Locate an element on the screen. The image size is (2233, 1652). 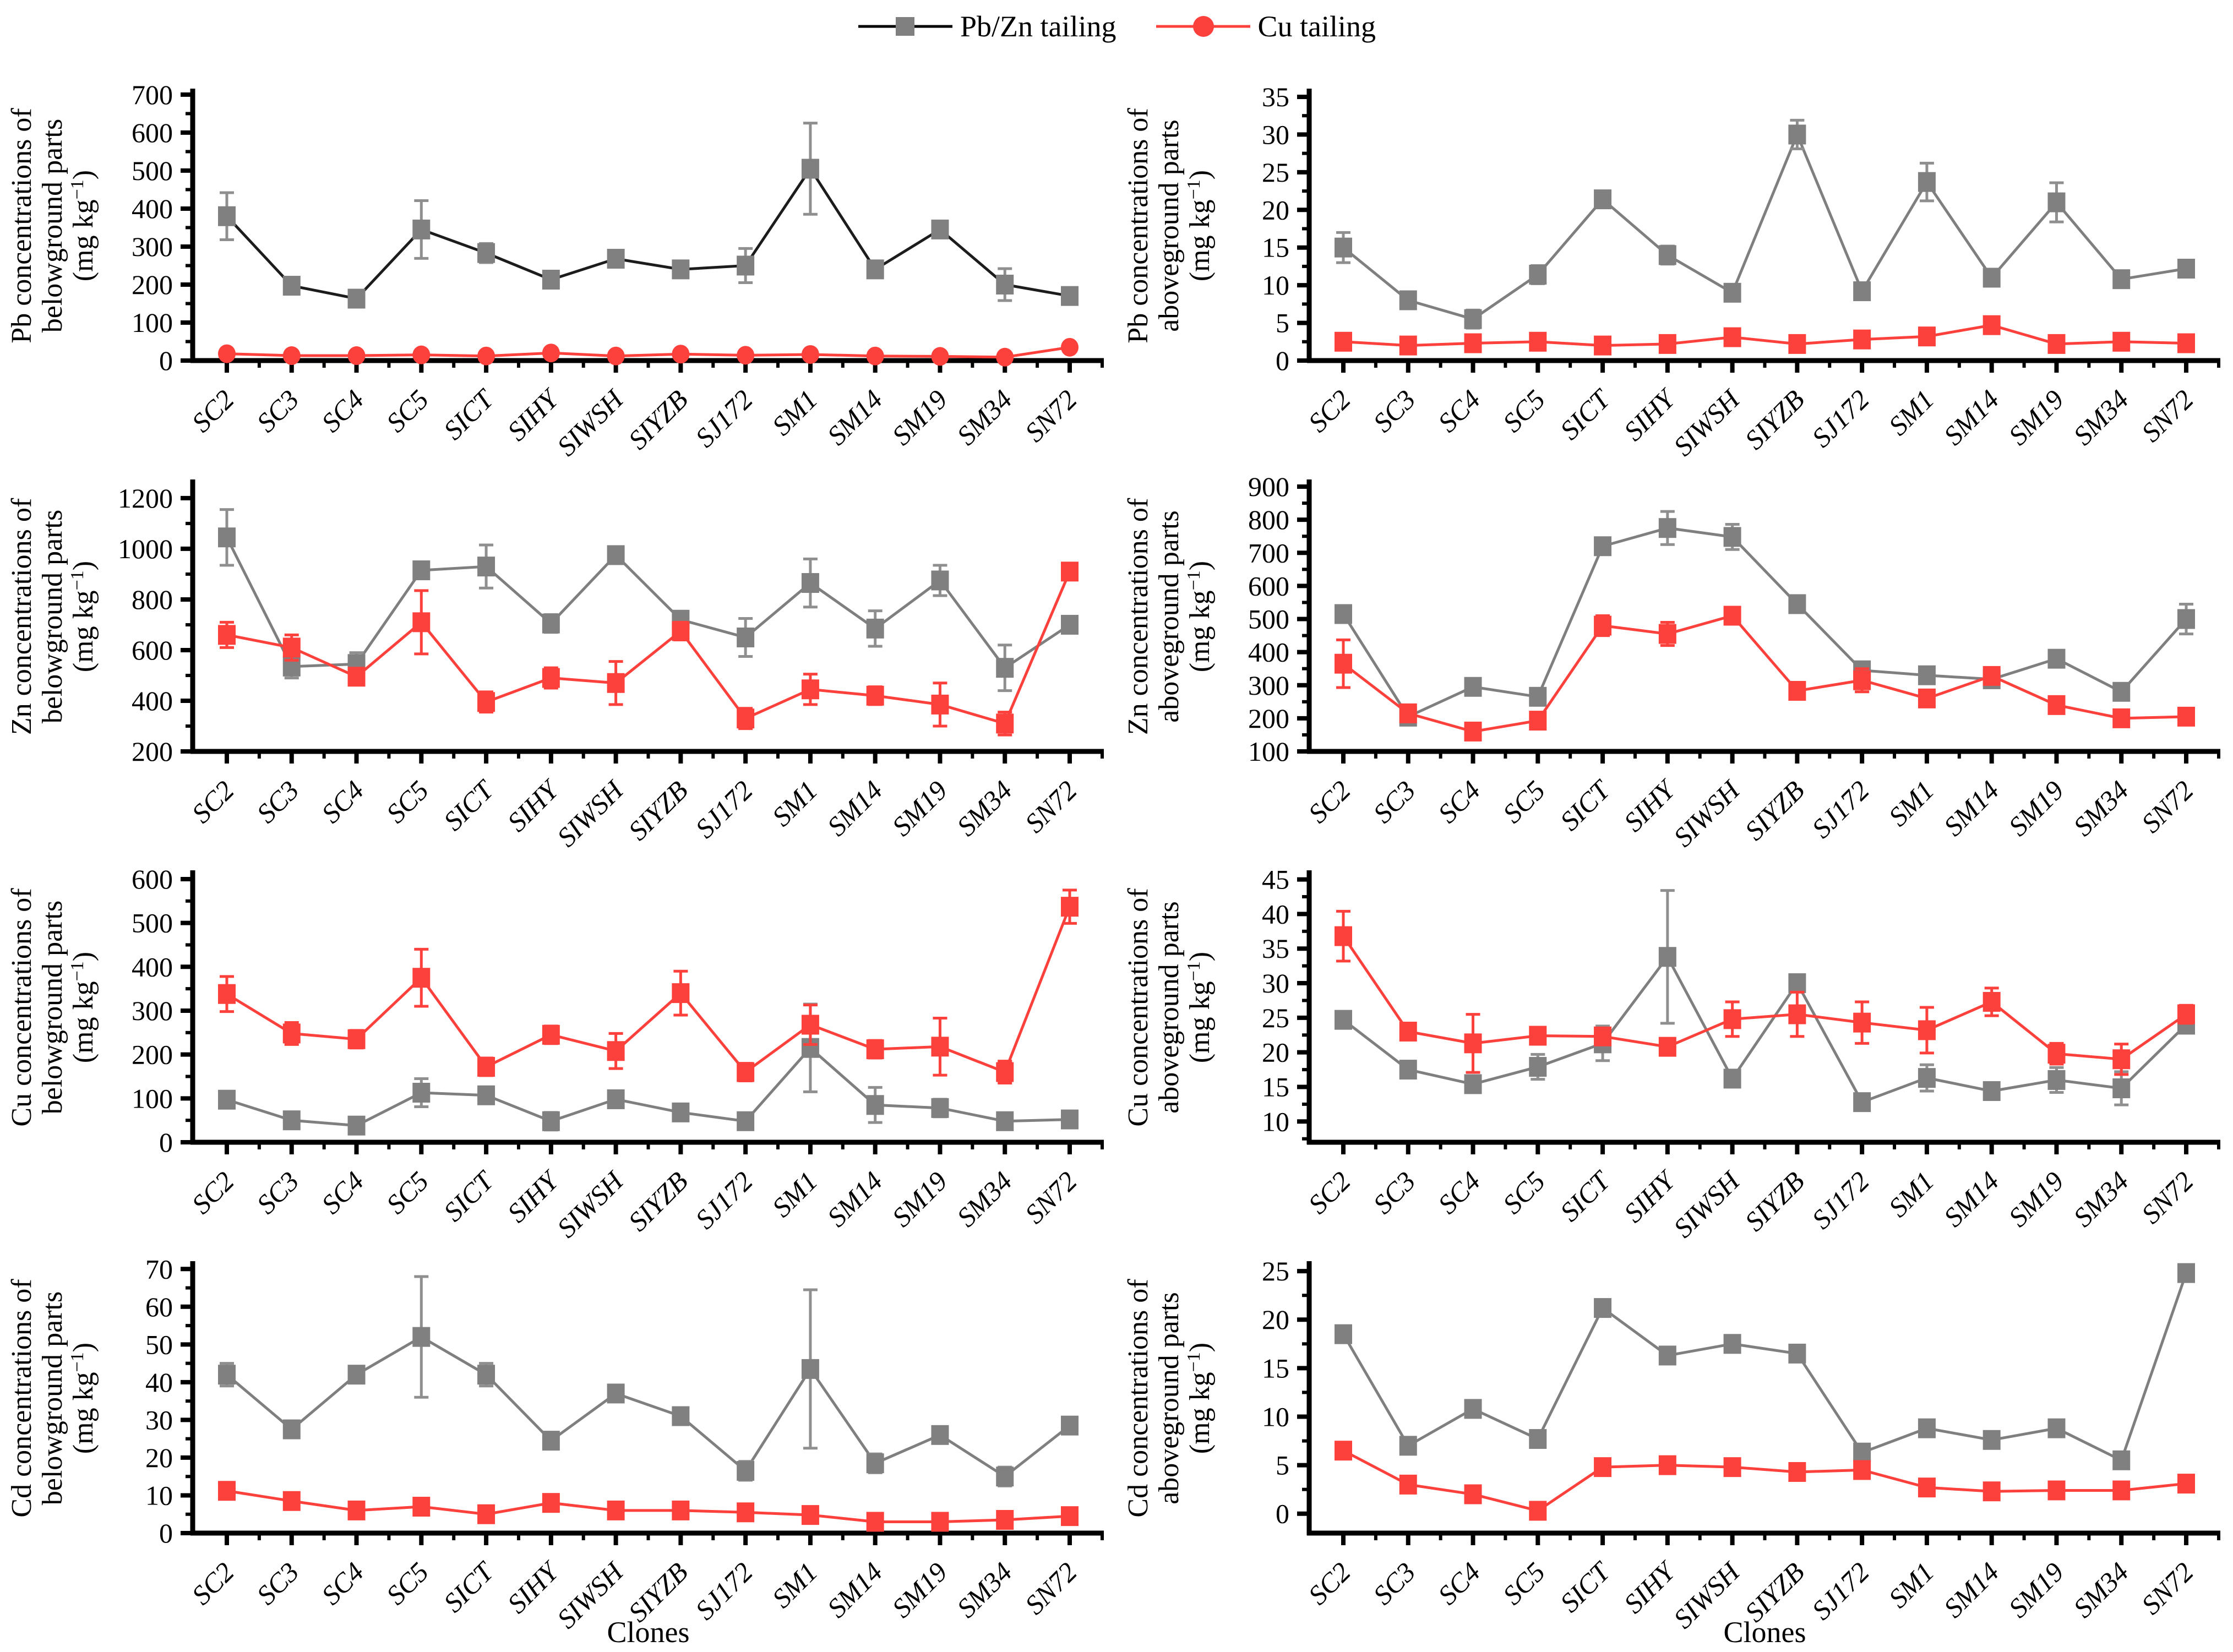
y-axis-title-line: Zn concentrations of is located at coordinates (1138, 616).